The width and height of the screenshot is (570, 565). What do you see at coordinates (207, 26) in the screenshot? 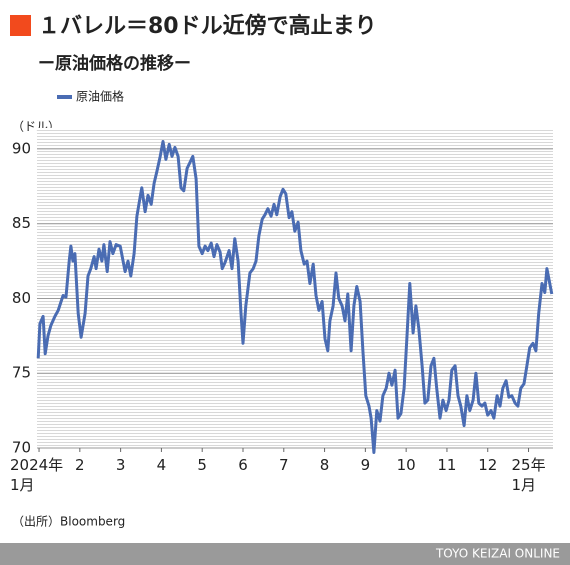
I see `chart-title: １バレル＝80ドル近傍で高止まり` at bounding box center [207, 26].